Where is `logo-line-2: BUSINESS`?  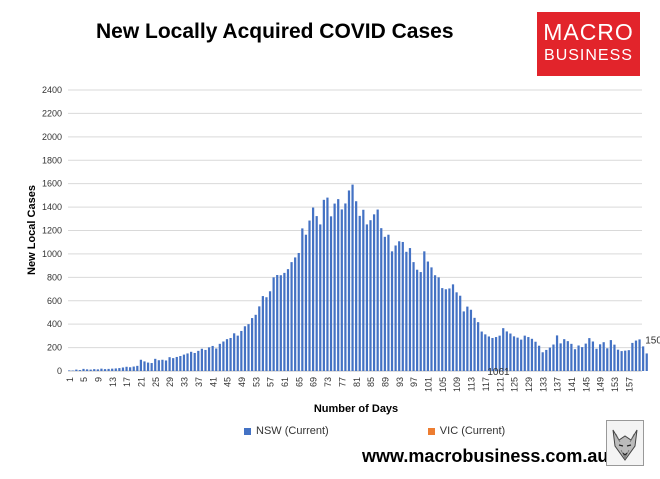
logo-line-2: BUSINESS is located at coordinates (588, 55).